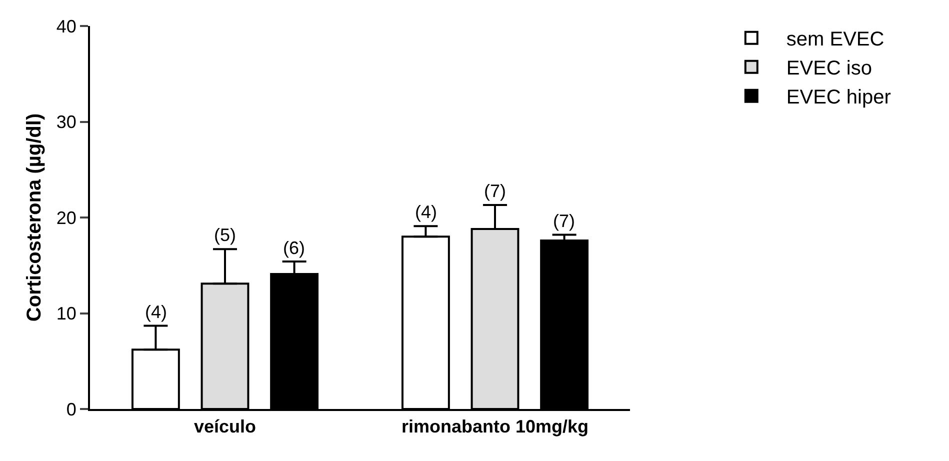 The width and height of the screenshot is (949, 461). What do you see at coordinates (34, 217) in the screenshot?
I see `y-axis-title: Corticosterona (µg/dl)` at bounding box center [34, 217].